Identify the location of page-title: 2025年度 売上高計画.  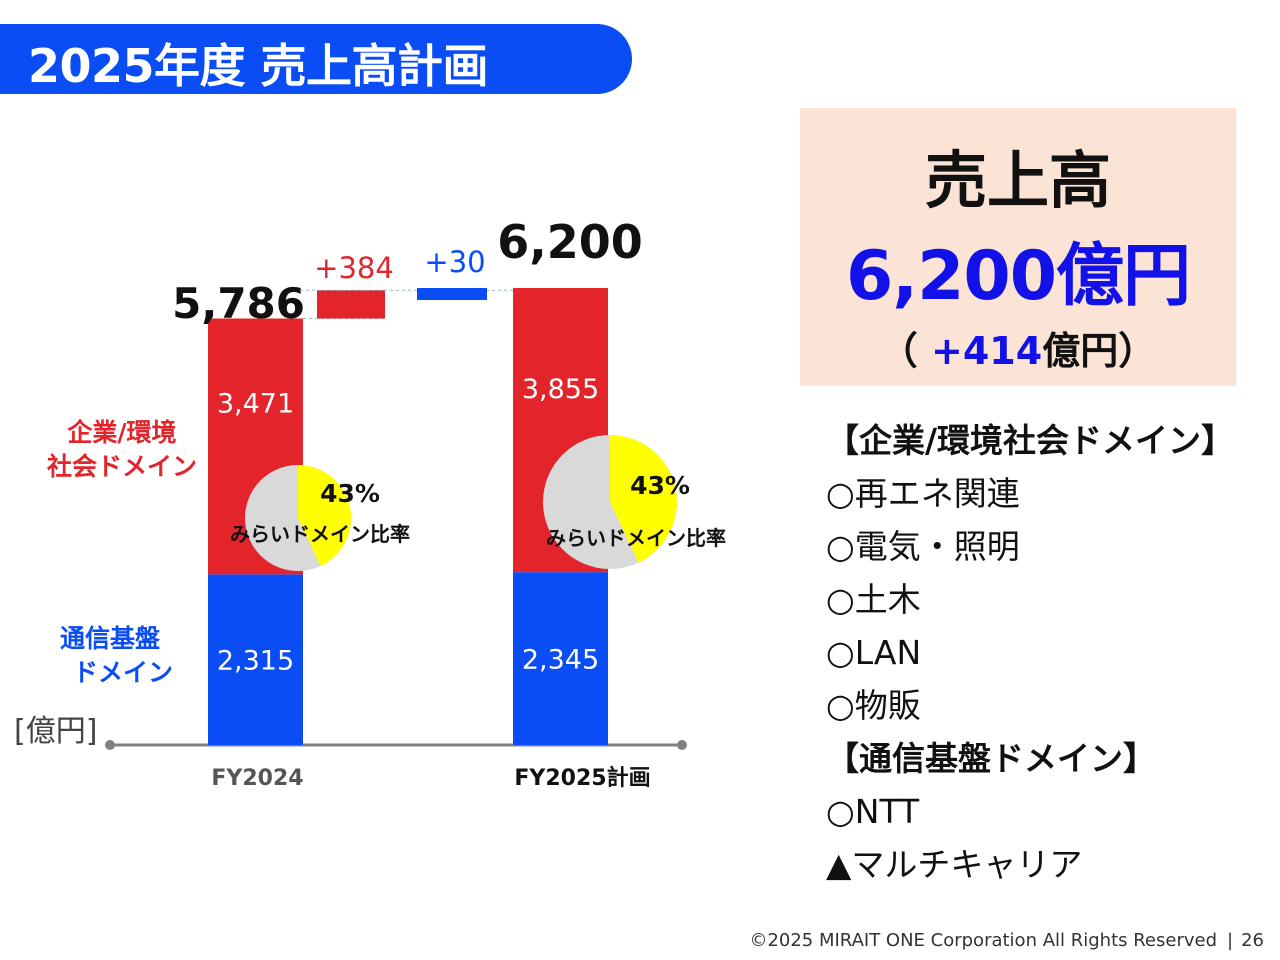
(258, 66).